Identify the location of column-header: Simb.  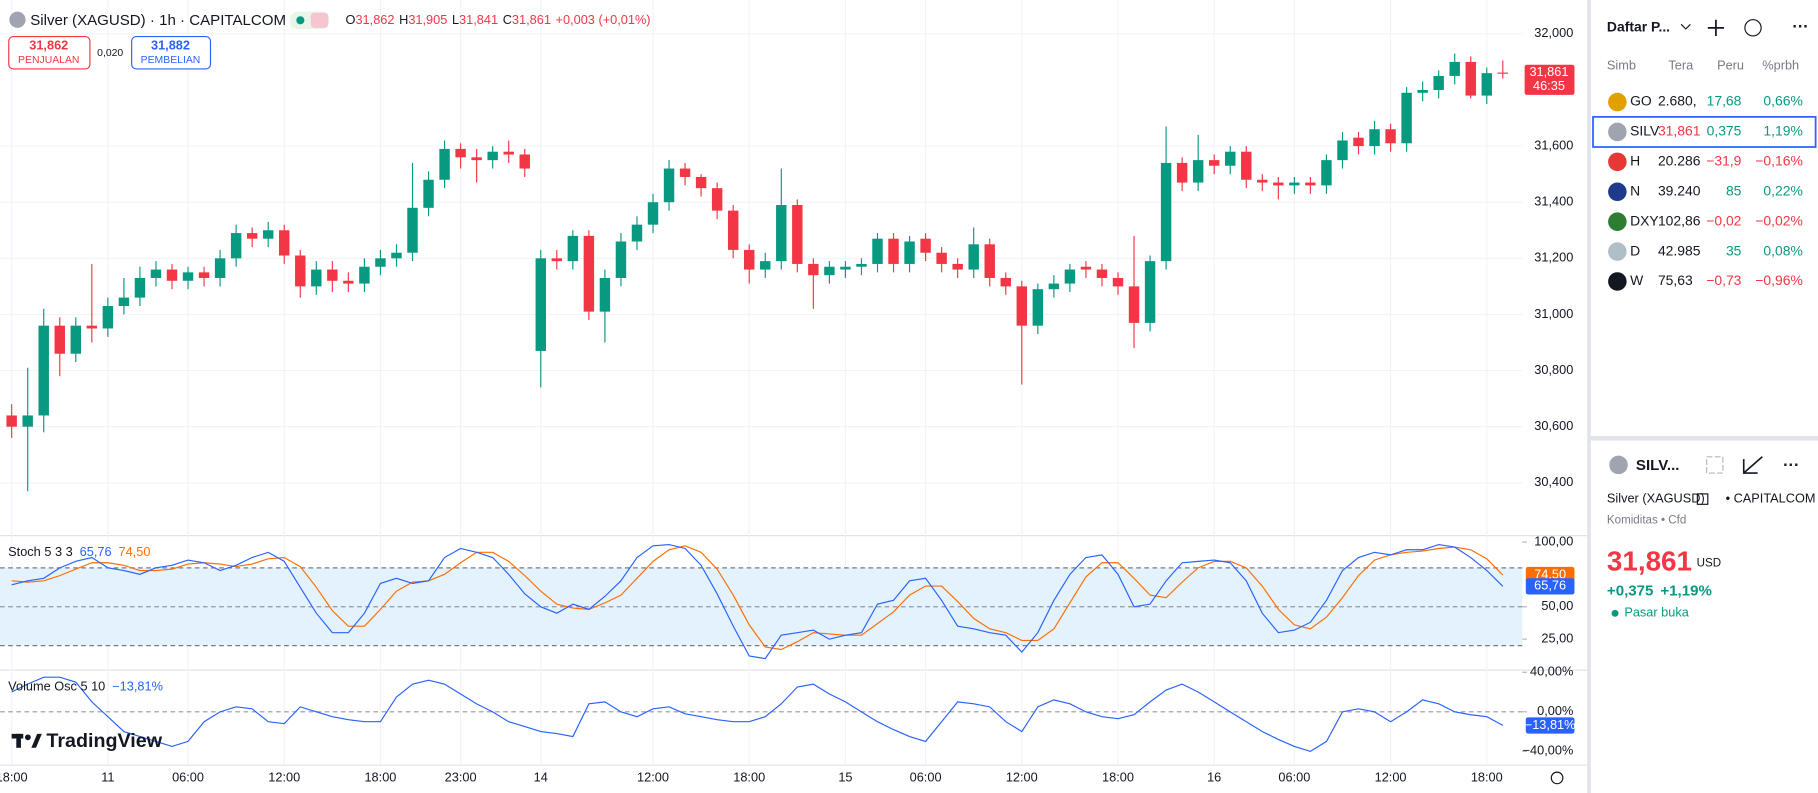
(1621, 64).